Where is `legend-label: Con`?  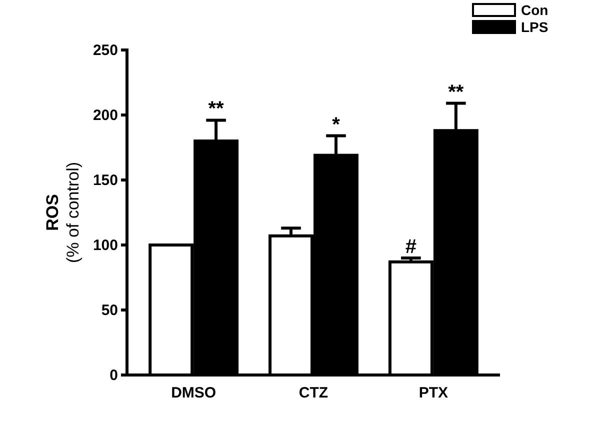
legend-label: Con is located at coordinates (534, 10).